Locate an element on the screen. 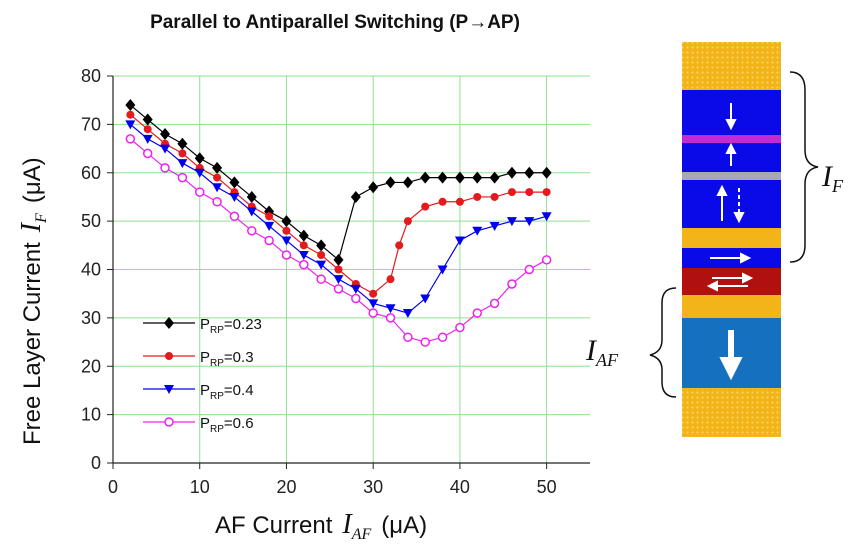  label-subscript: AF is located at coordinates (607, 360).